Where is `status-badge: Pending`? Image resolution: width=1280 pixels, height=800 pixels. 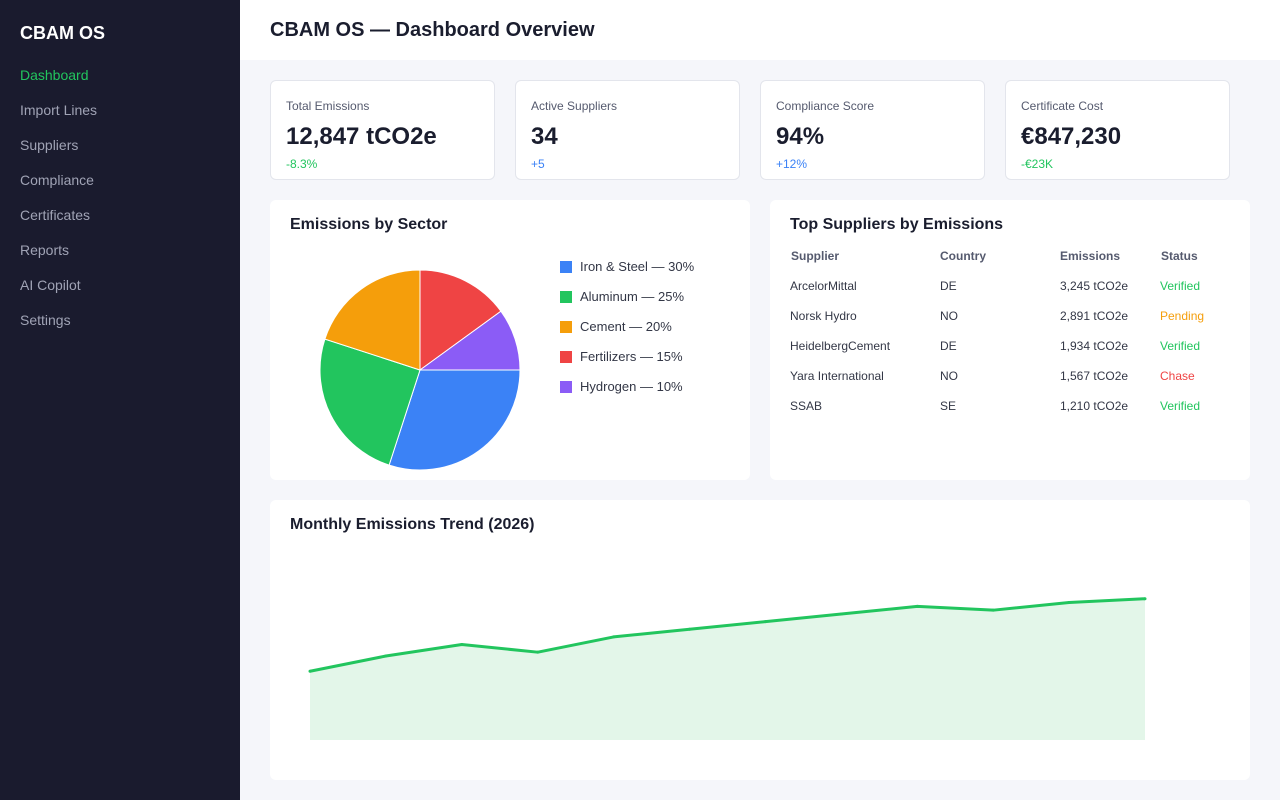
status-badge: Pending is located at coordinates (1182, 316).